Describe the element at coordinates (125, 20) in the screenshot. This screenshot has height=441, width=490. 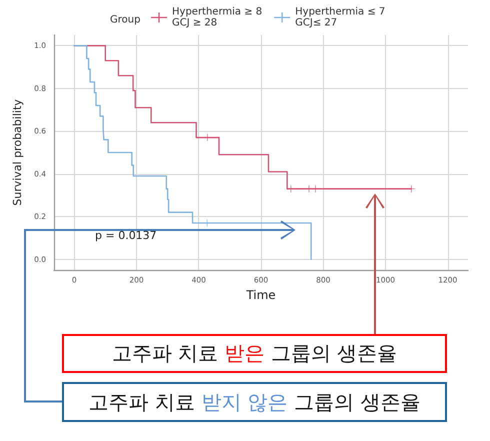
I see `legend-title: Group` at that location.